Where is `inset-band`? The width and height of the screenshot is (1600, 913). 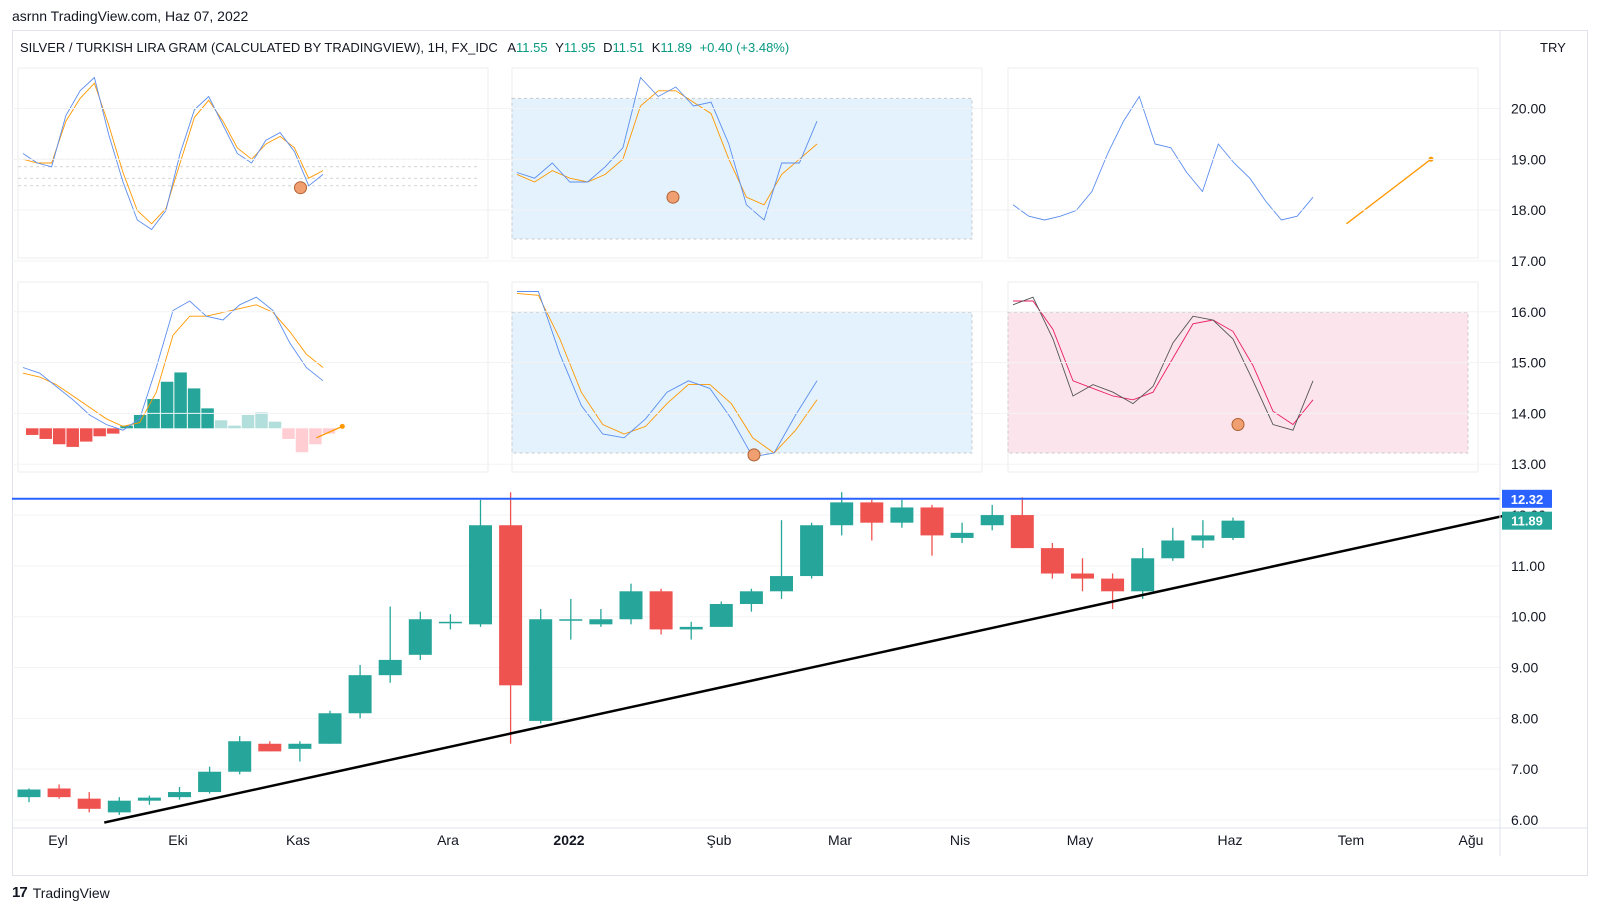 inset-band is located at coordinates (742, 382).